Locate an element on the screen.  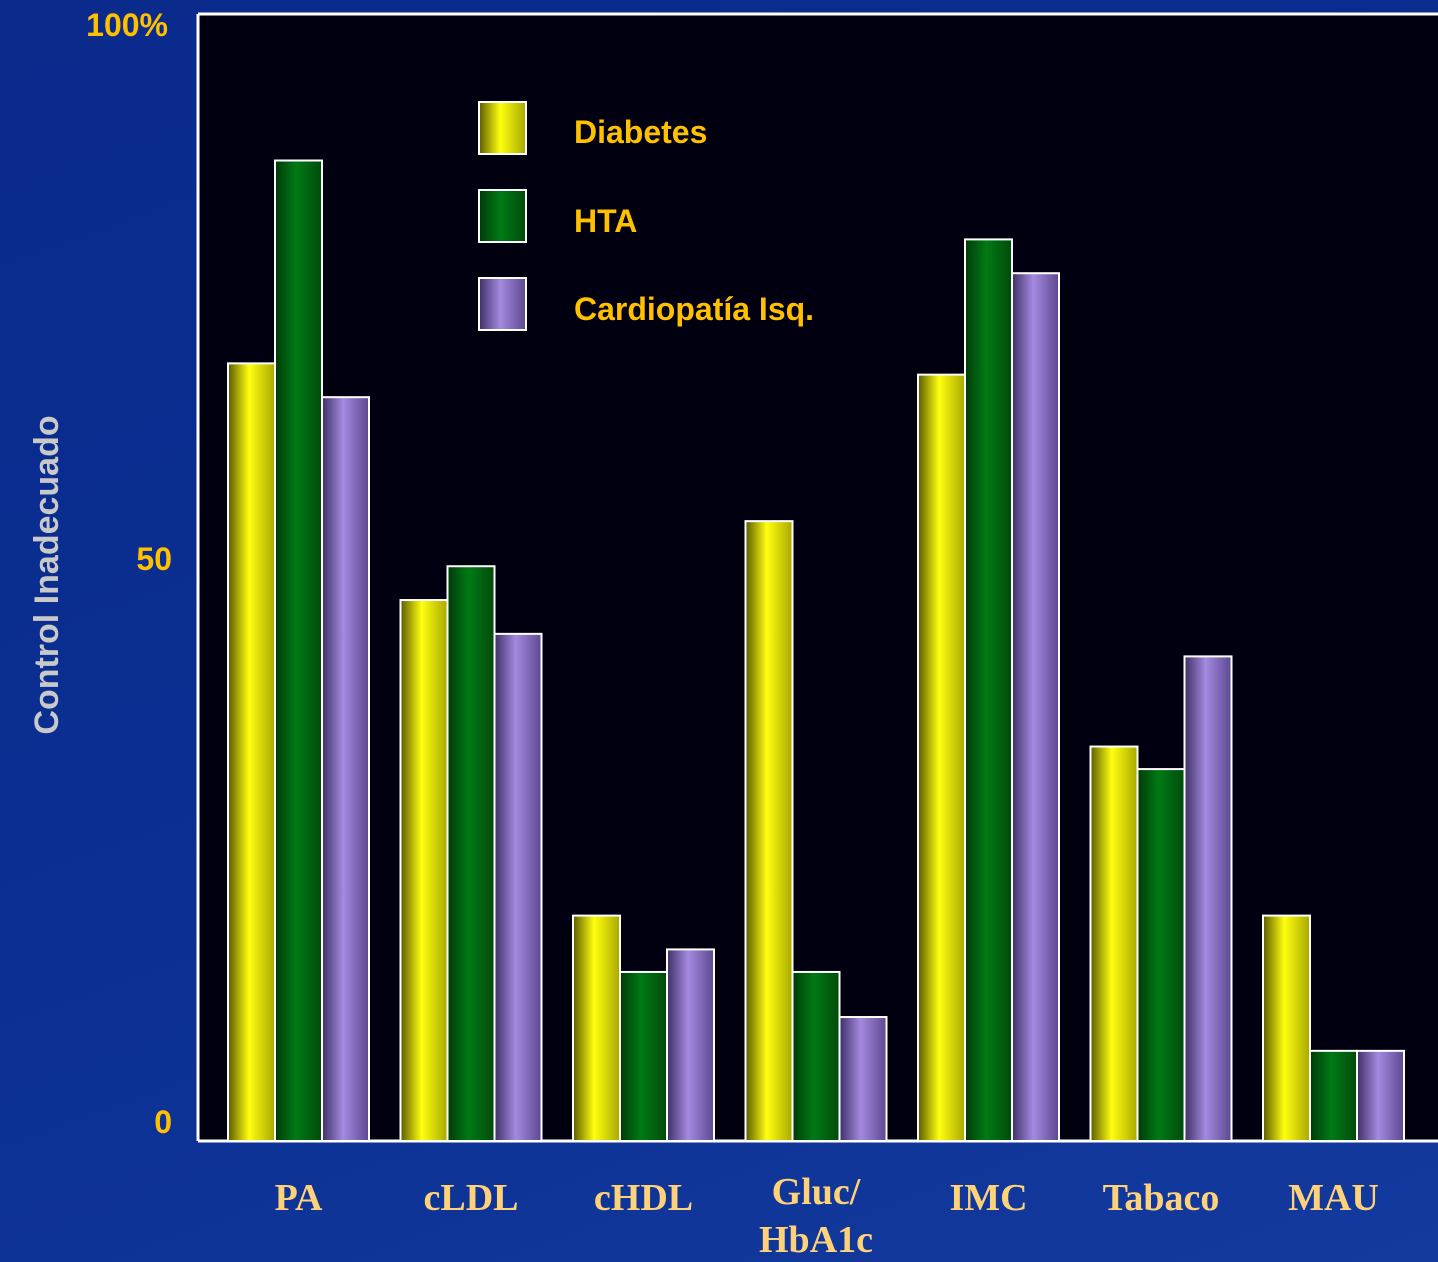
bar-cldl-diabetes is located at coordinates (424, 870).